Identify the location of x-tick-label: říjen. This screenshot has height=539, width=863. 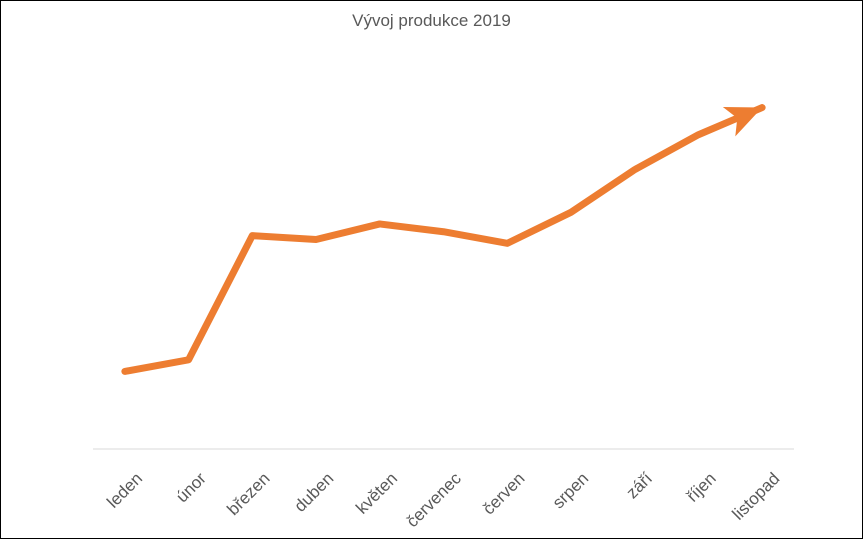
(701, 487).